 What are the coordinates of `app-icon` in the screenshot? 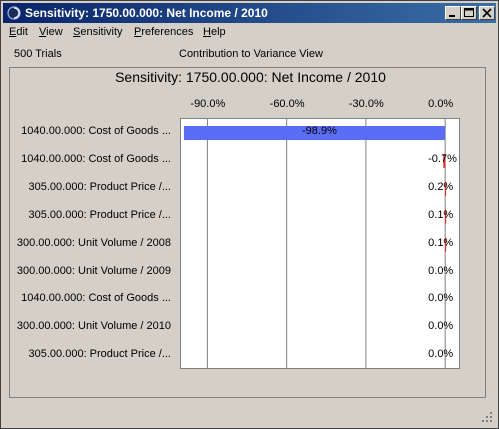 It's located at (14, 13).